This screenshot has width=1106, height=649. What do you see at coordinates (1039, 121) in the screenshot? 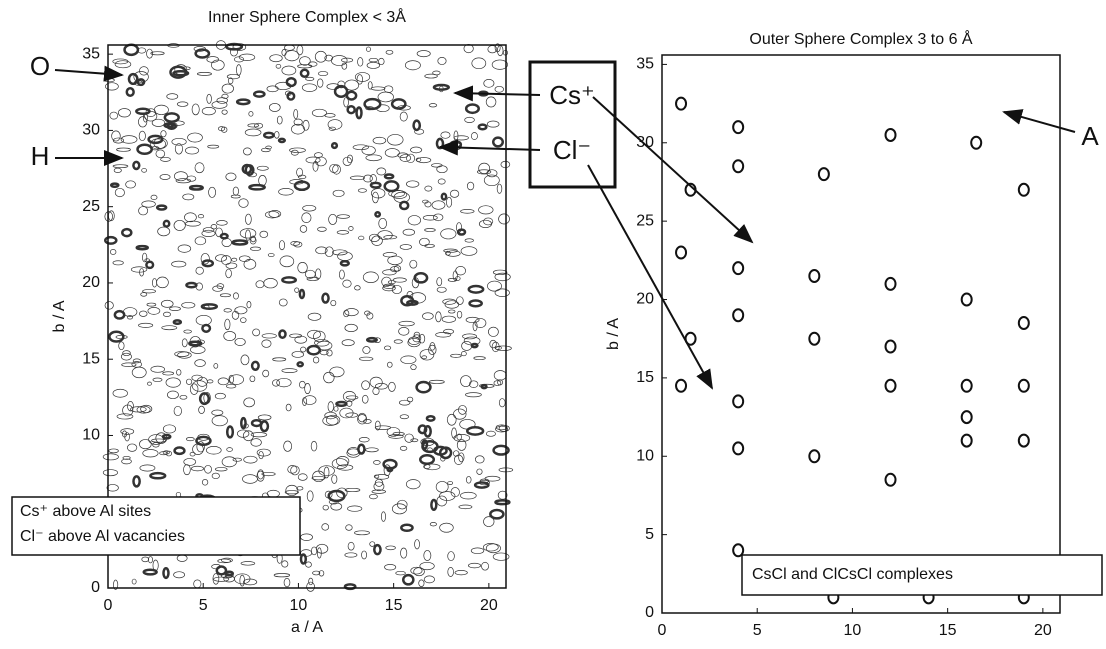
I see `arrow` at bounding box center [1039, 121].